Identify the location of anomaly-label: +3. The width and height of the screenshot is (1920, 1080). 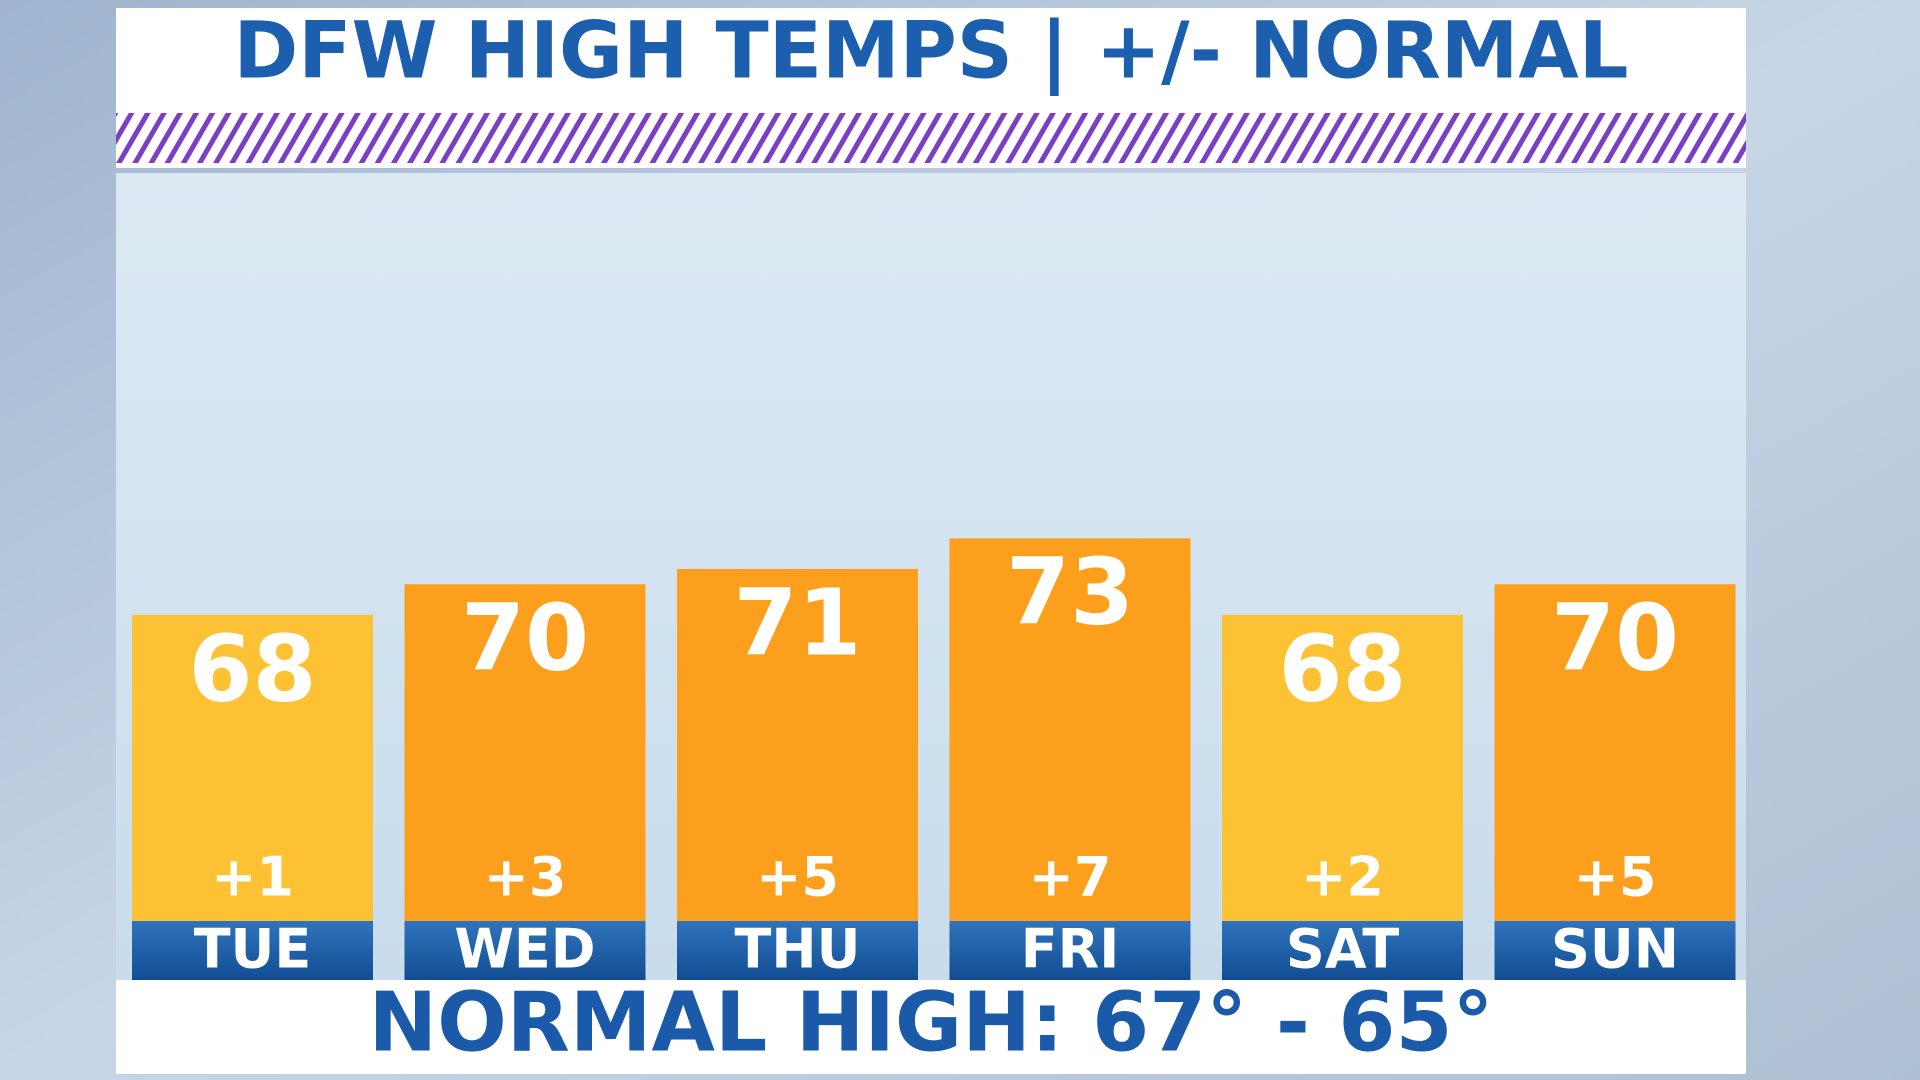
(525, 877).